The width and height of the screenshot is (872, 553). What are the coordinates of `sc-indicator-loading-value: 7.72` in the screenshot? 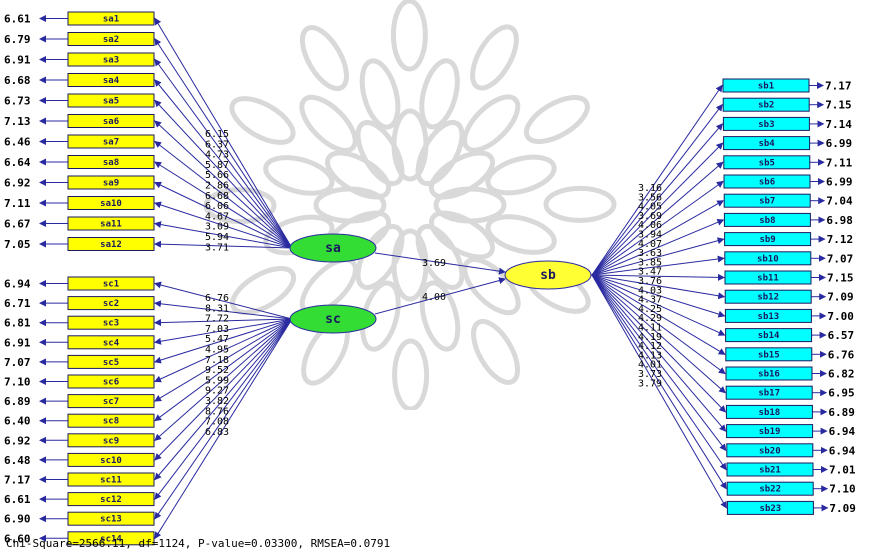 It's located at (217, 319).